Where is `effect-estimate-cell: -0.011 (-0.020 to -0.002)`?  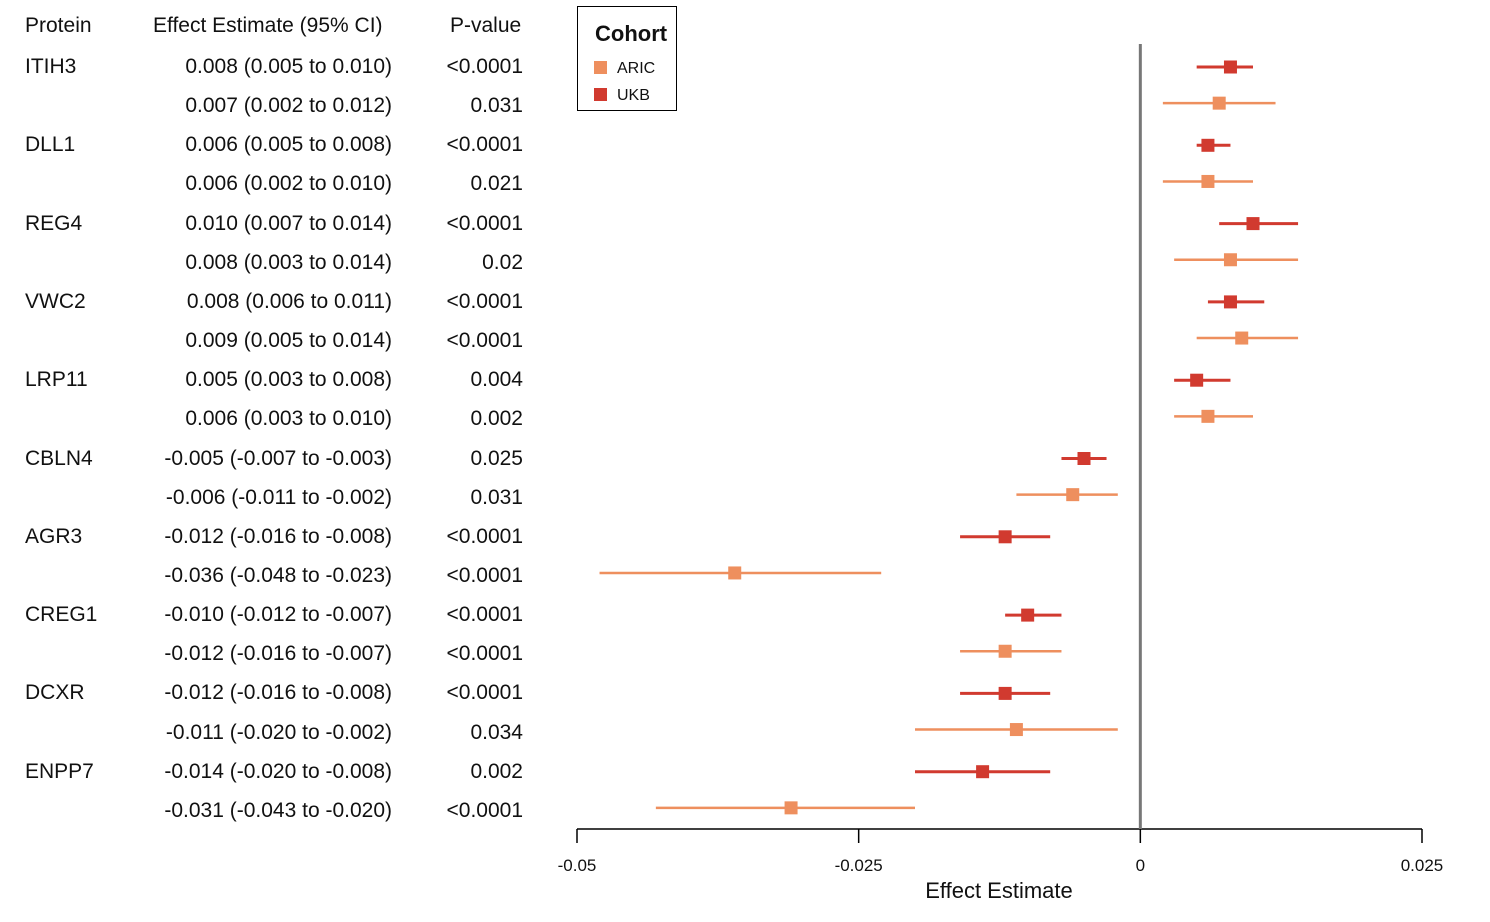
effect-estimate-cell: -0.011 (-0.020 to -0.002) is located at coordinates (278, 732).